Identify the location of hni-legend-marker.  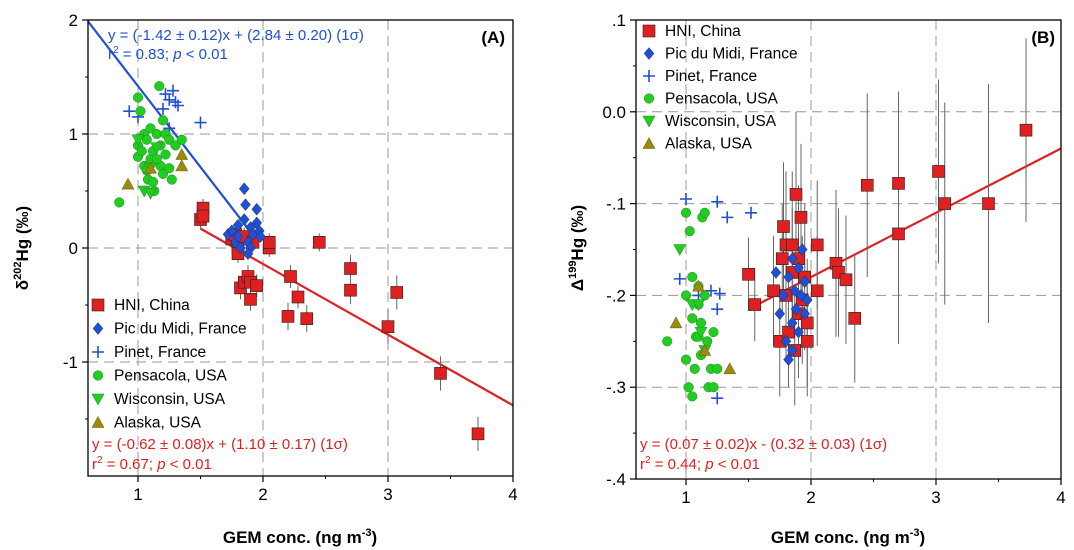
(649, 31).